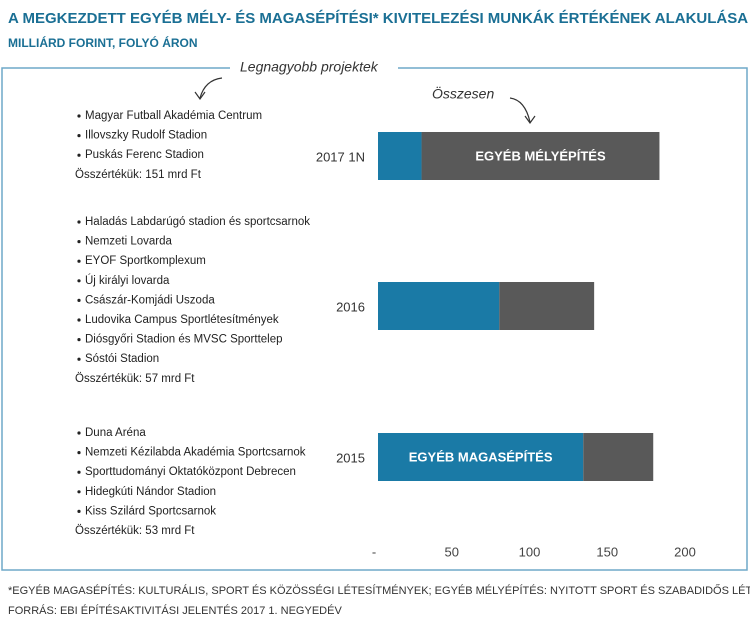  I want to click on project-item: Császár-Komjádi Uszoda, so click(150, 300).